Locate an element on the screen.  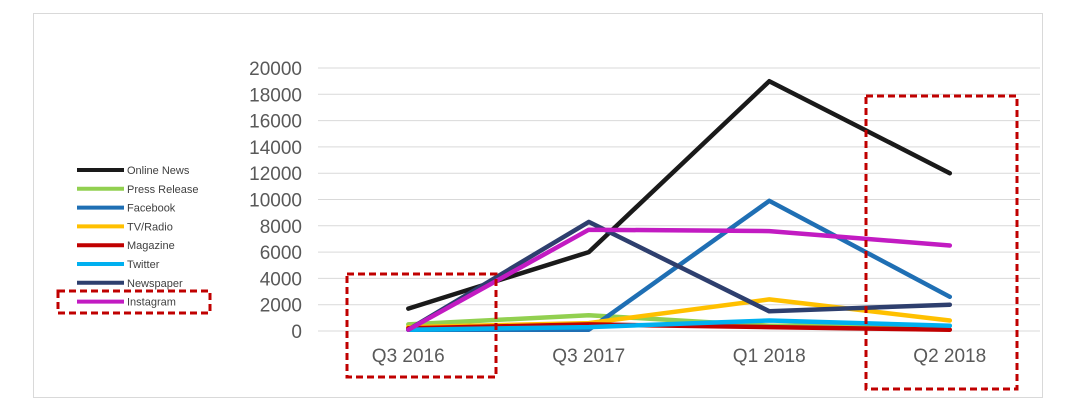
y-tick-label: 12000 is located at coordinates (275, 174).